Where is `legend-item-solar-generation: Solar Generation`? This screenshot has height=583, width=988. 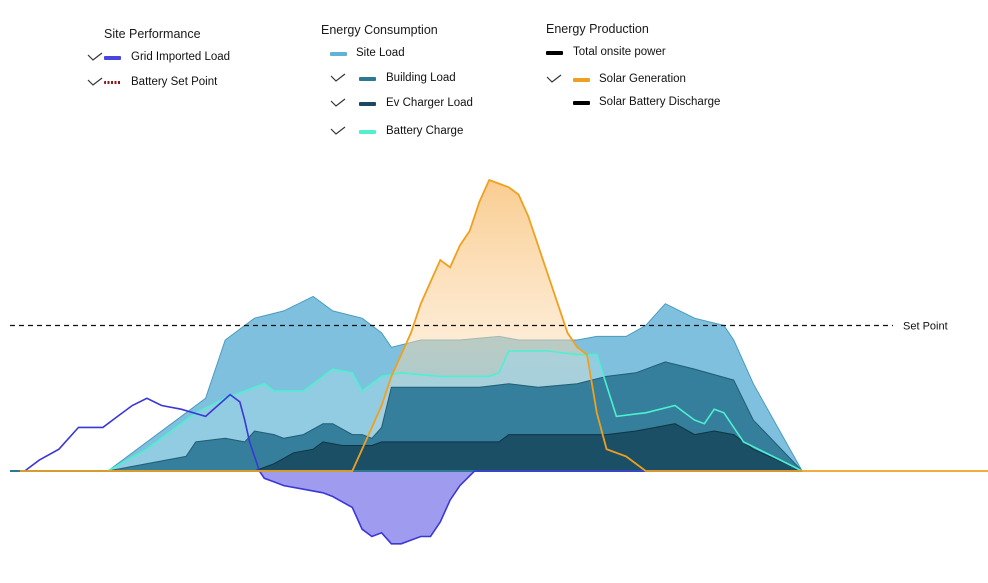
legend-item-solar-generation: Solar Generation is located at coordinates (616, 85).